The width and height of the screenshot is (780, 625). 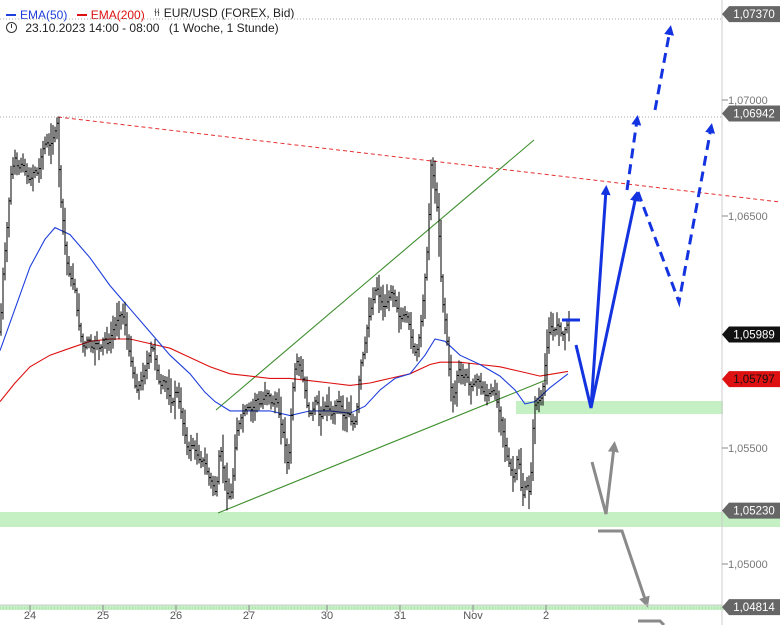 What do you see at coordinates (624, 568) in the screenshot?
I see `forecast-gray-down` at bounding box center [624, 568].